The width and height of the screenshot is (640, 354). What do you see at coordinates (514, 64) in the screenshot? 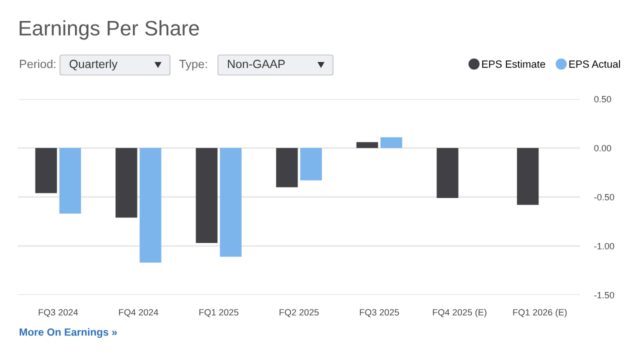
I see `legend-label: EPS Estimate` at bounding box center [514, 64].